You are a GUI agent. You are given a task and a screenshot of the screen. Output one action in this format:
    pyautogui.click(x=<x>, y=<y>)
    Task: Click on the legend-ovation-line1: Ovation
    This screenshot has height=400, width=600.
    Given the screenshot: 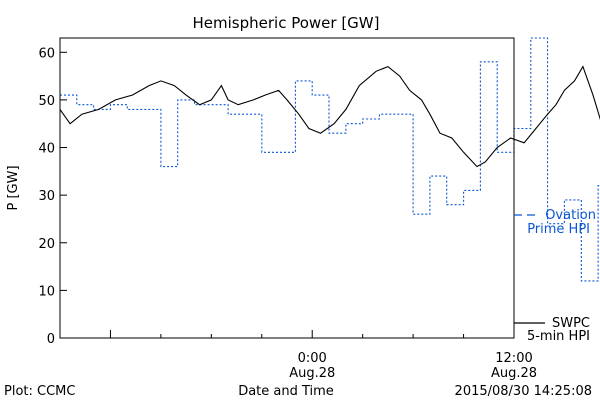 What is the action you would take?
    pyautogui.click(x=570, y=215)
    